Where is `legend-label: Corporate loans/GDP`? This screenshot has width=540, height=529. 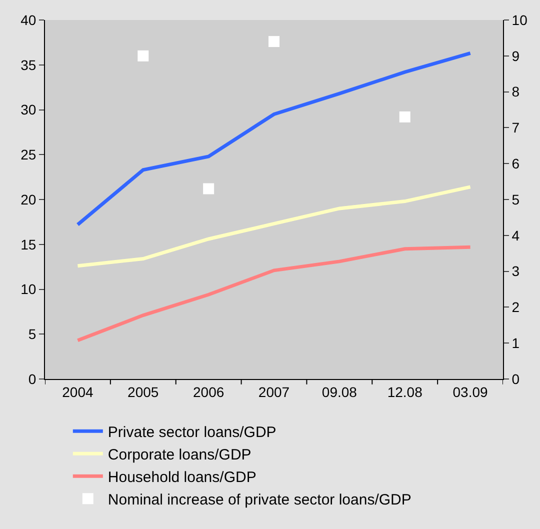 legend-label: Corporate loans/GDP is located at coordinates (180, 455).